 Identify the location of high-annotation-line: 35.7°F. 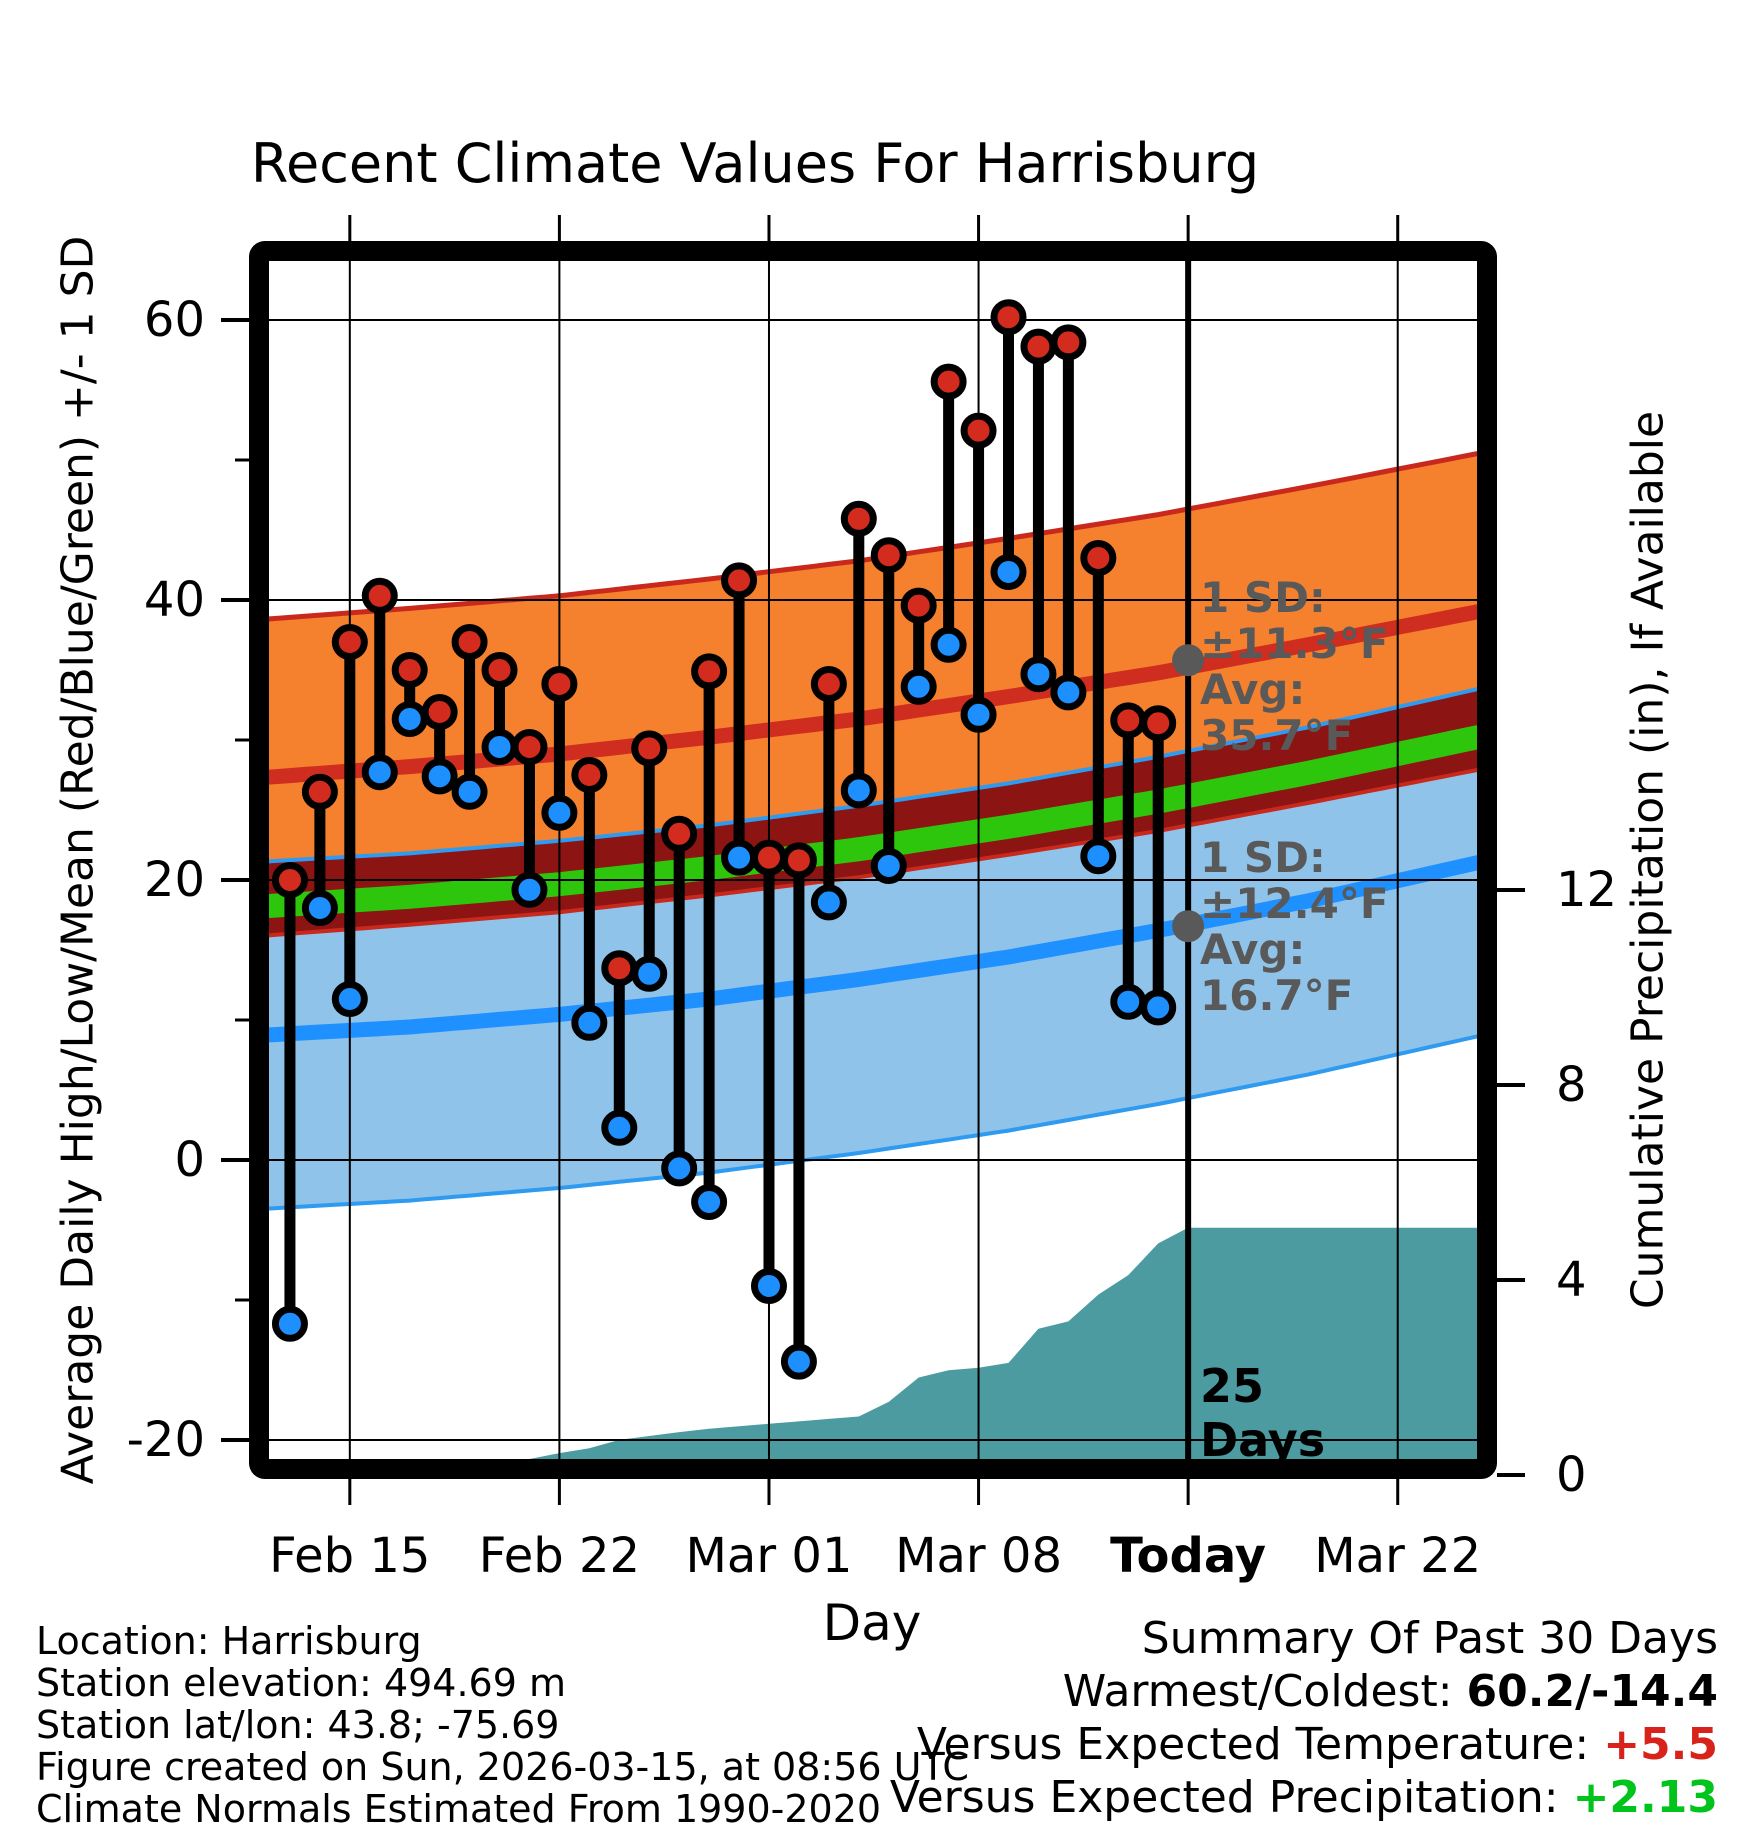
(1276, 735).